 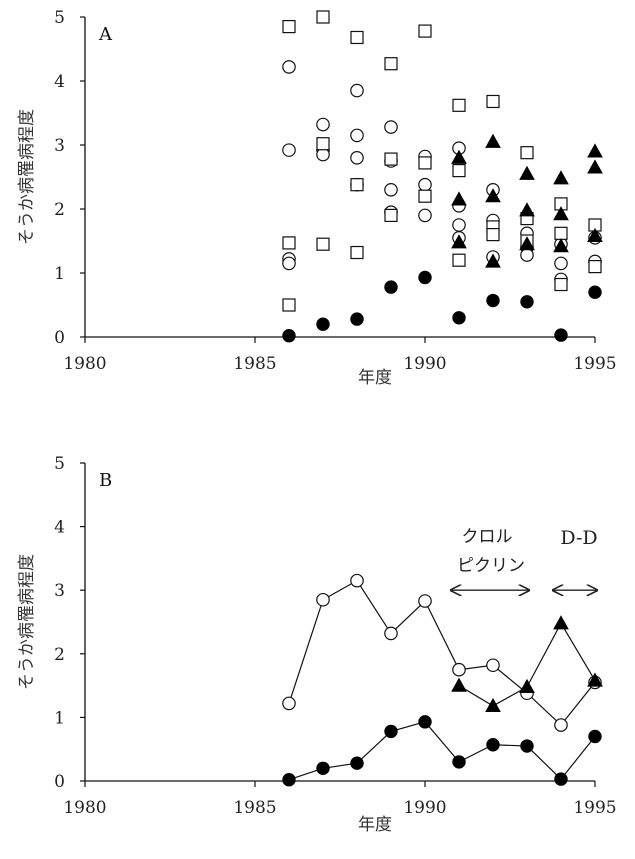 What do you see at coordinates (575, 558) in the screenshot?
I see `annotation-1: D-D` at bounding box center [575, 558].